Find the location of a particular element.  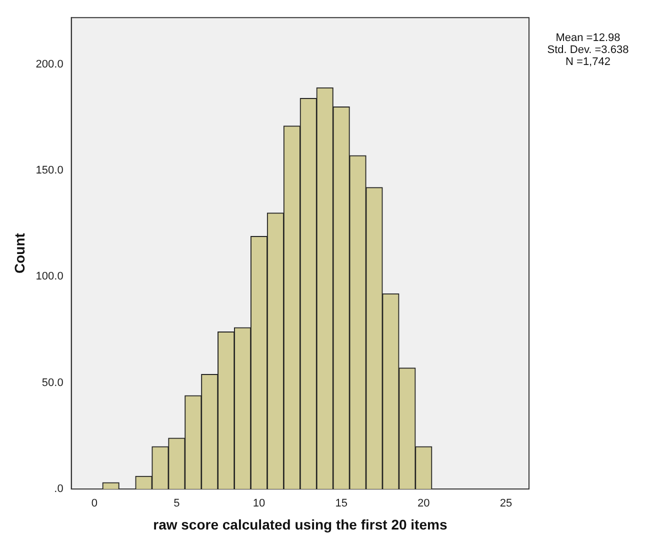

x-tick-label: 0 is located at coordinates (94, 504).